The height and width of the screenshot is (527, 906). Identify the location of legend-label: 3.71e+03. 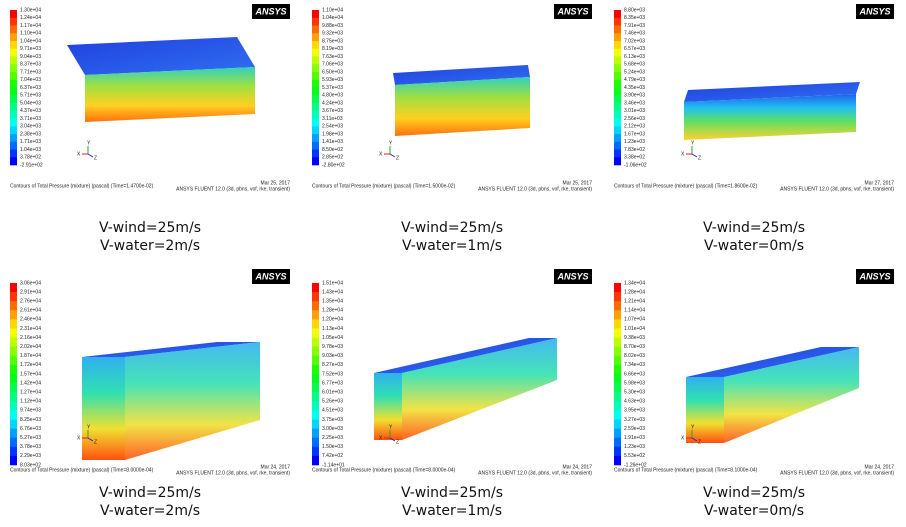
(30, 119).